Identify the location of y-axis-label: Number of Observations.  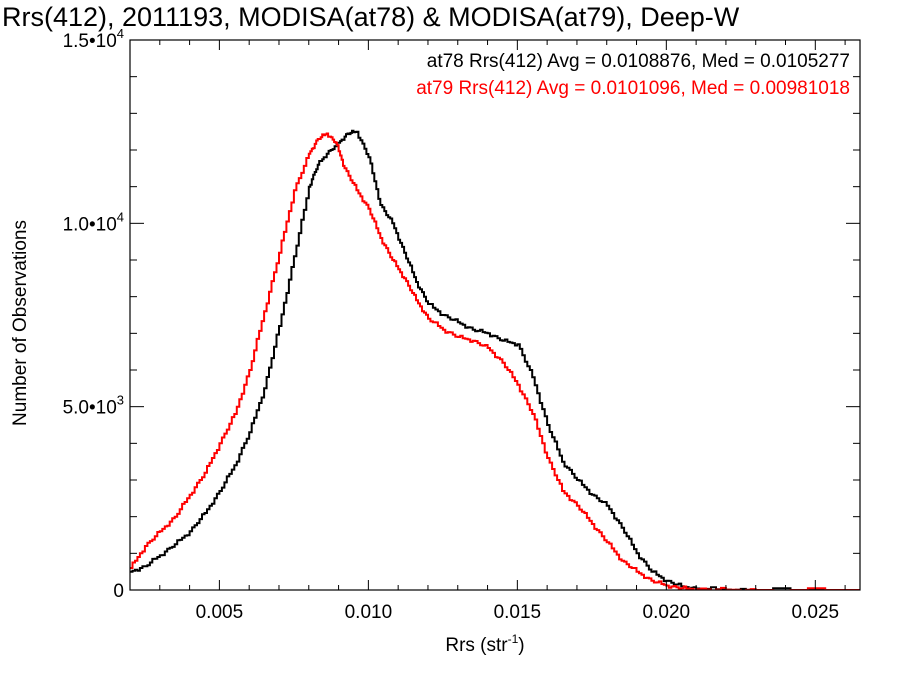
(20, 323).